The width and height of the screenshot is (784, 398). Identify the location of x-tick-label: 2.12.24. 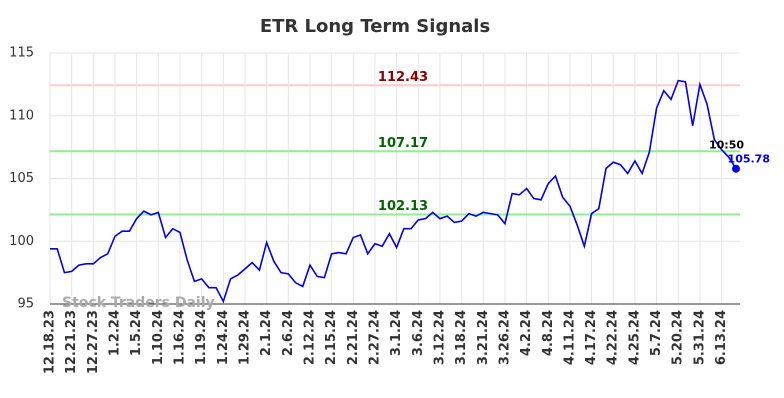
(309, 337).